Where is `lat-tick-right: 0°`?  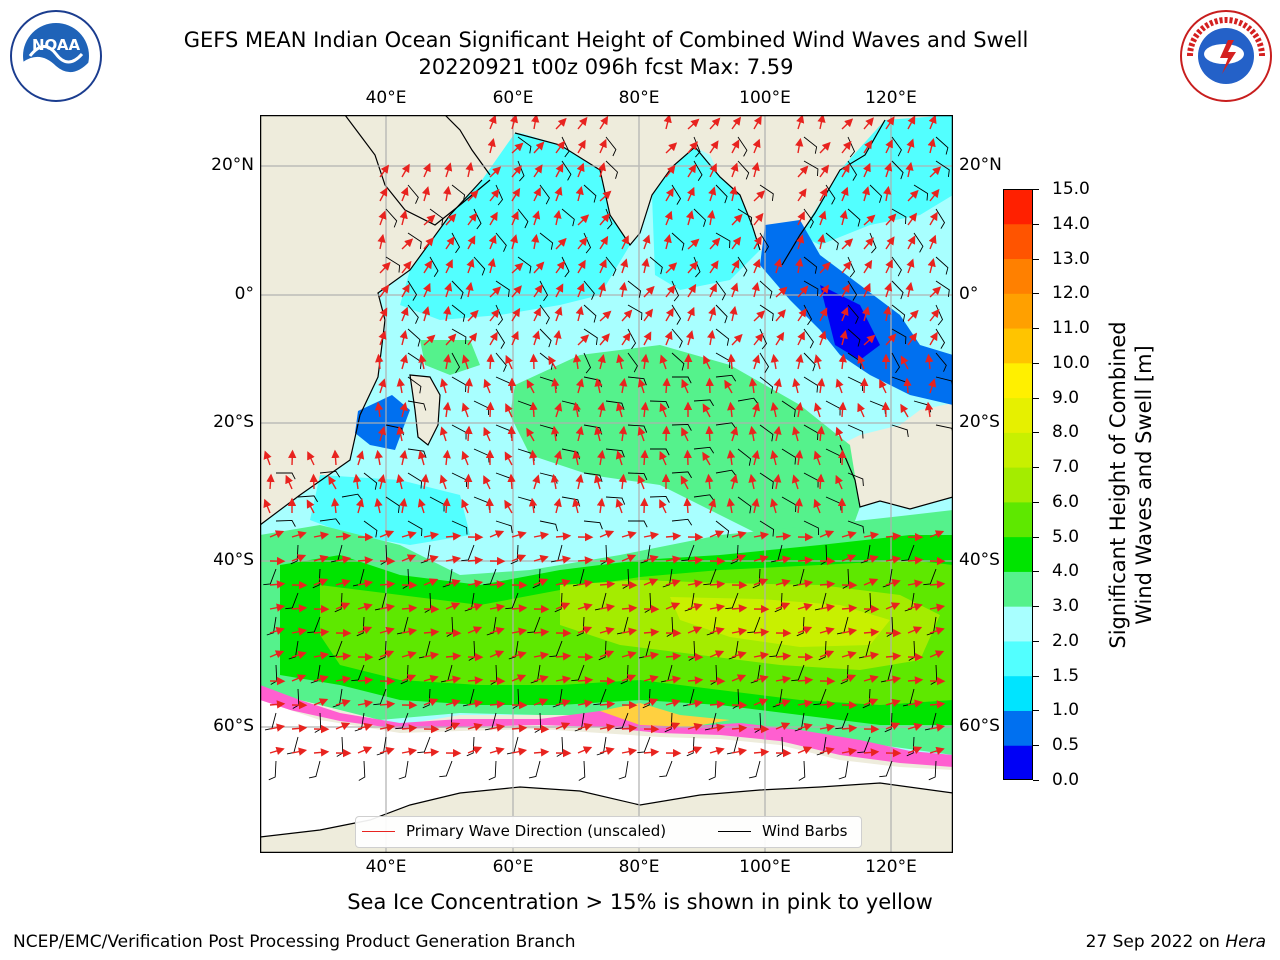
lat-tick-right: 0° is located at coordinates (969, 294).